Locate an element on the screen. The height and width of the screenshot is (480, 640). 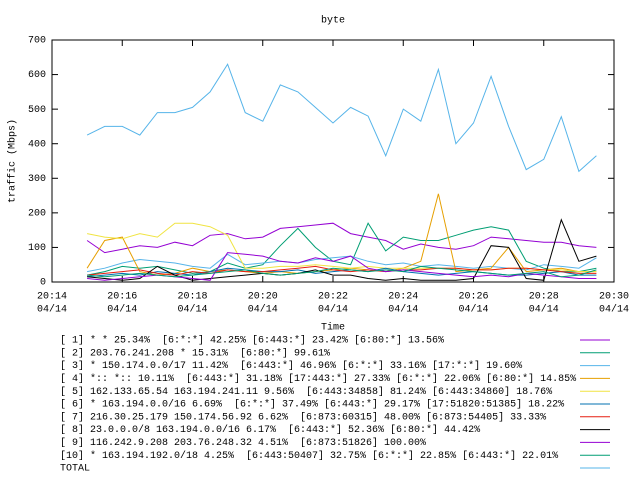
legend-label: TOTAL is located at coordinates (75, 469).